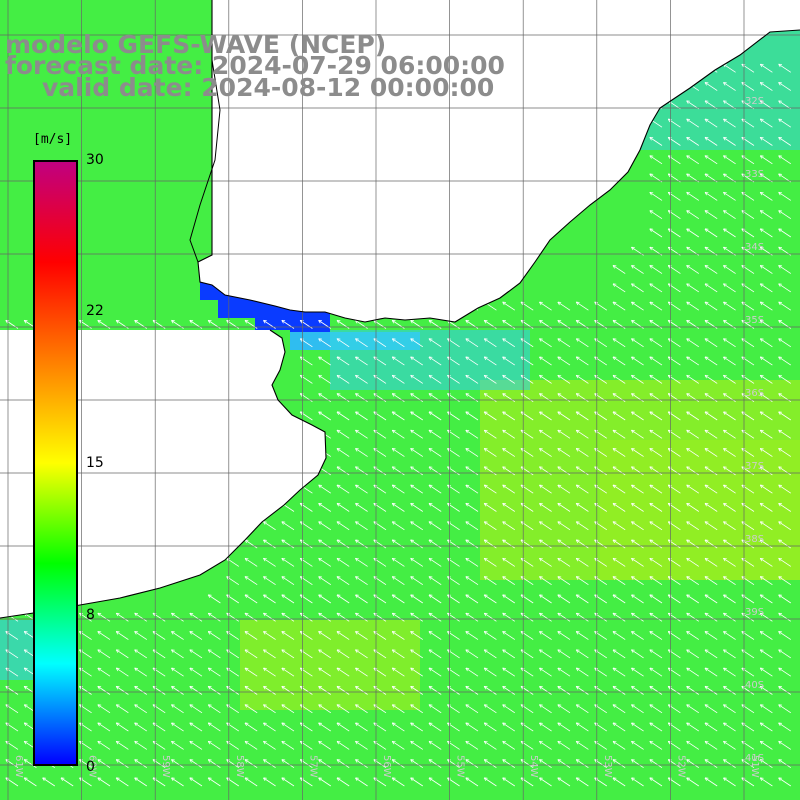 The height and width of the screenshot is (800, 800). I want to click on lon-label: 60W, so click(92, 766).